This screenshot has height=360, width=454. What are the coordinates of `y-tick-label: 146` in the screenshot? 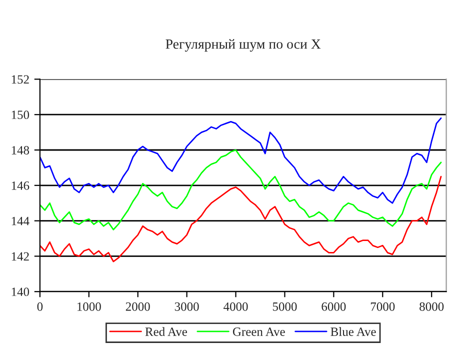 It's located at (21, 185).